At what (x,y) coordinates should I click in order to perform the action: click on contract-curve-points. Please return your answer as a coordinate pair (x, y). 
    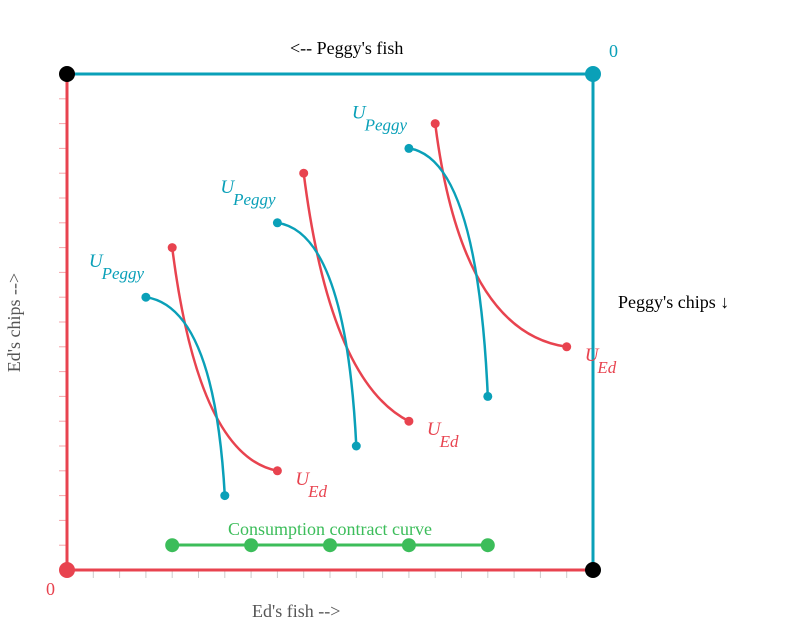
    Looking at the image, I should click on (330, 545).